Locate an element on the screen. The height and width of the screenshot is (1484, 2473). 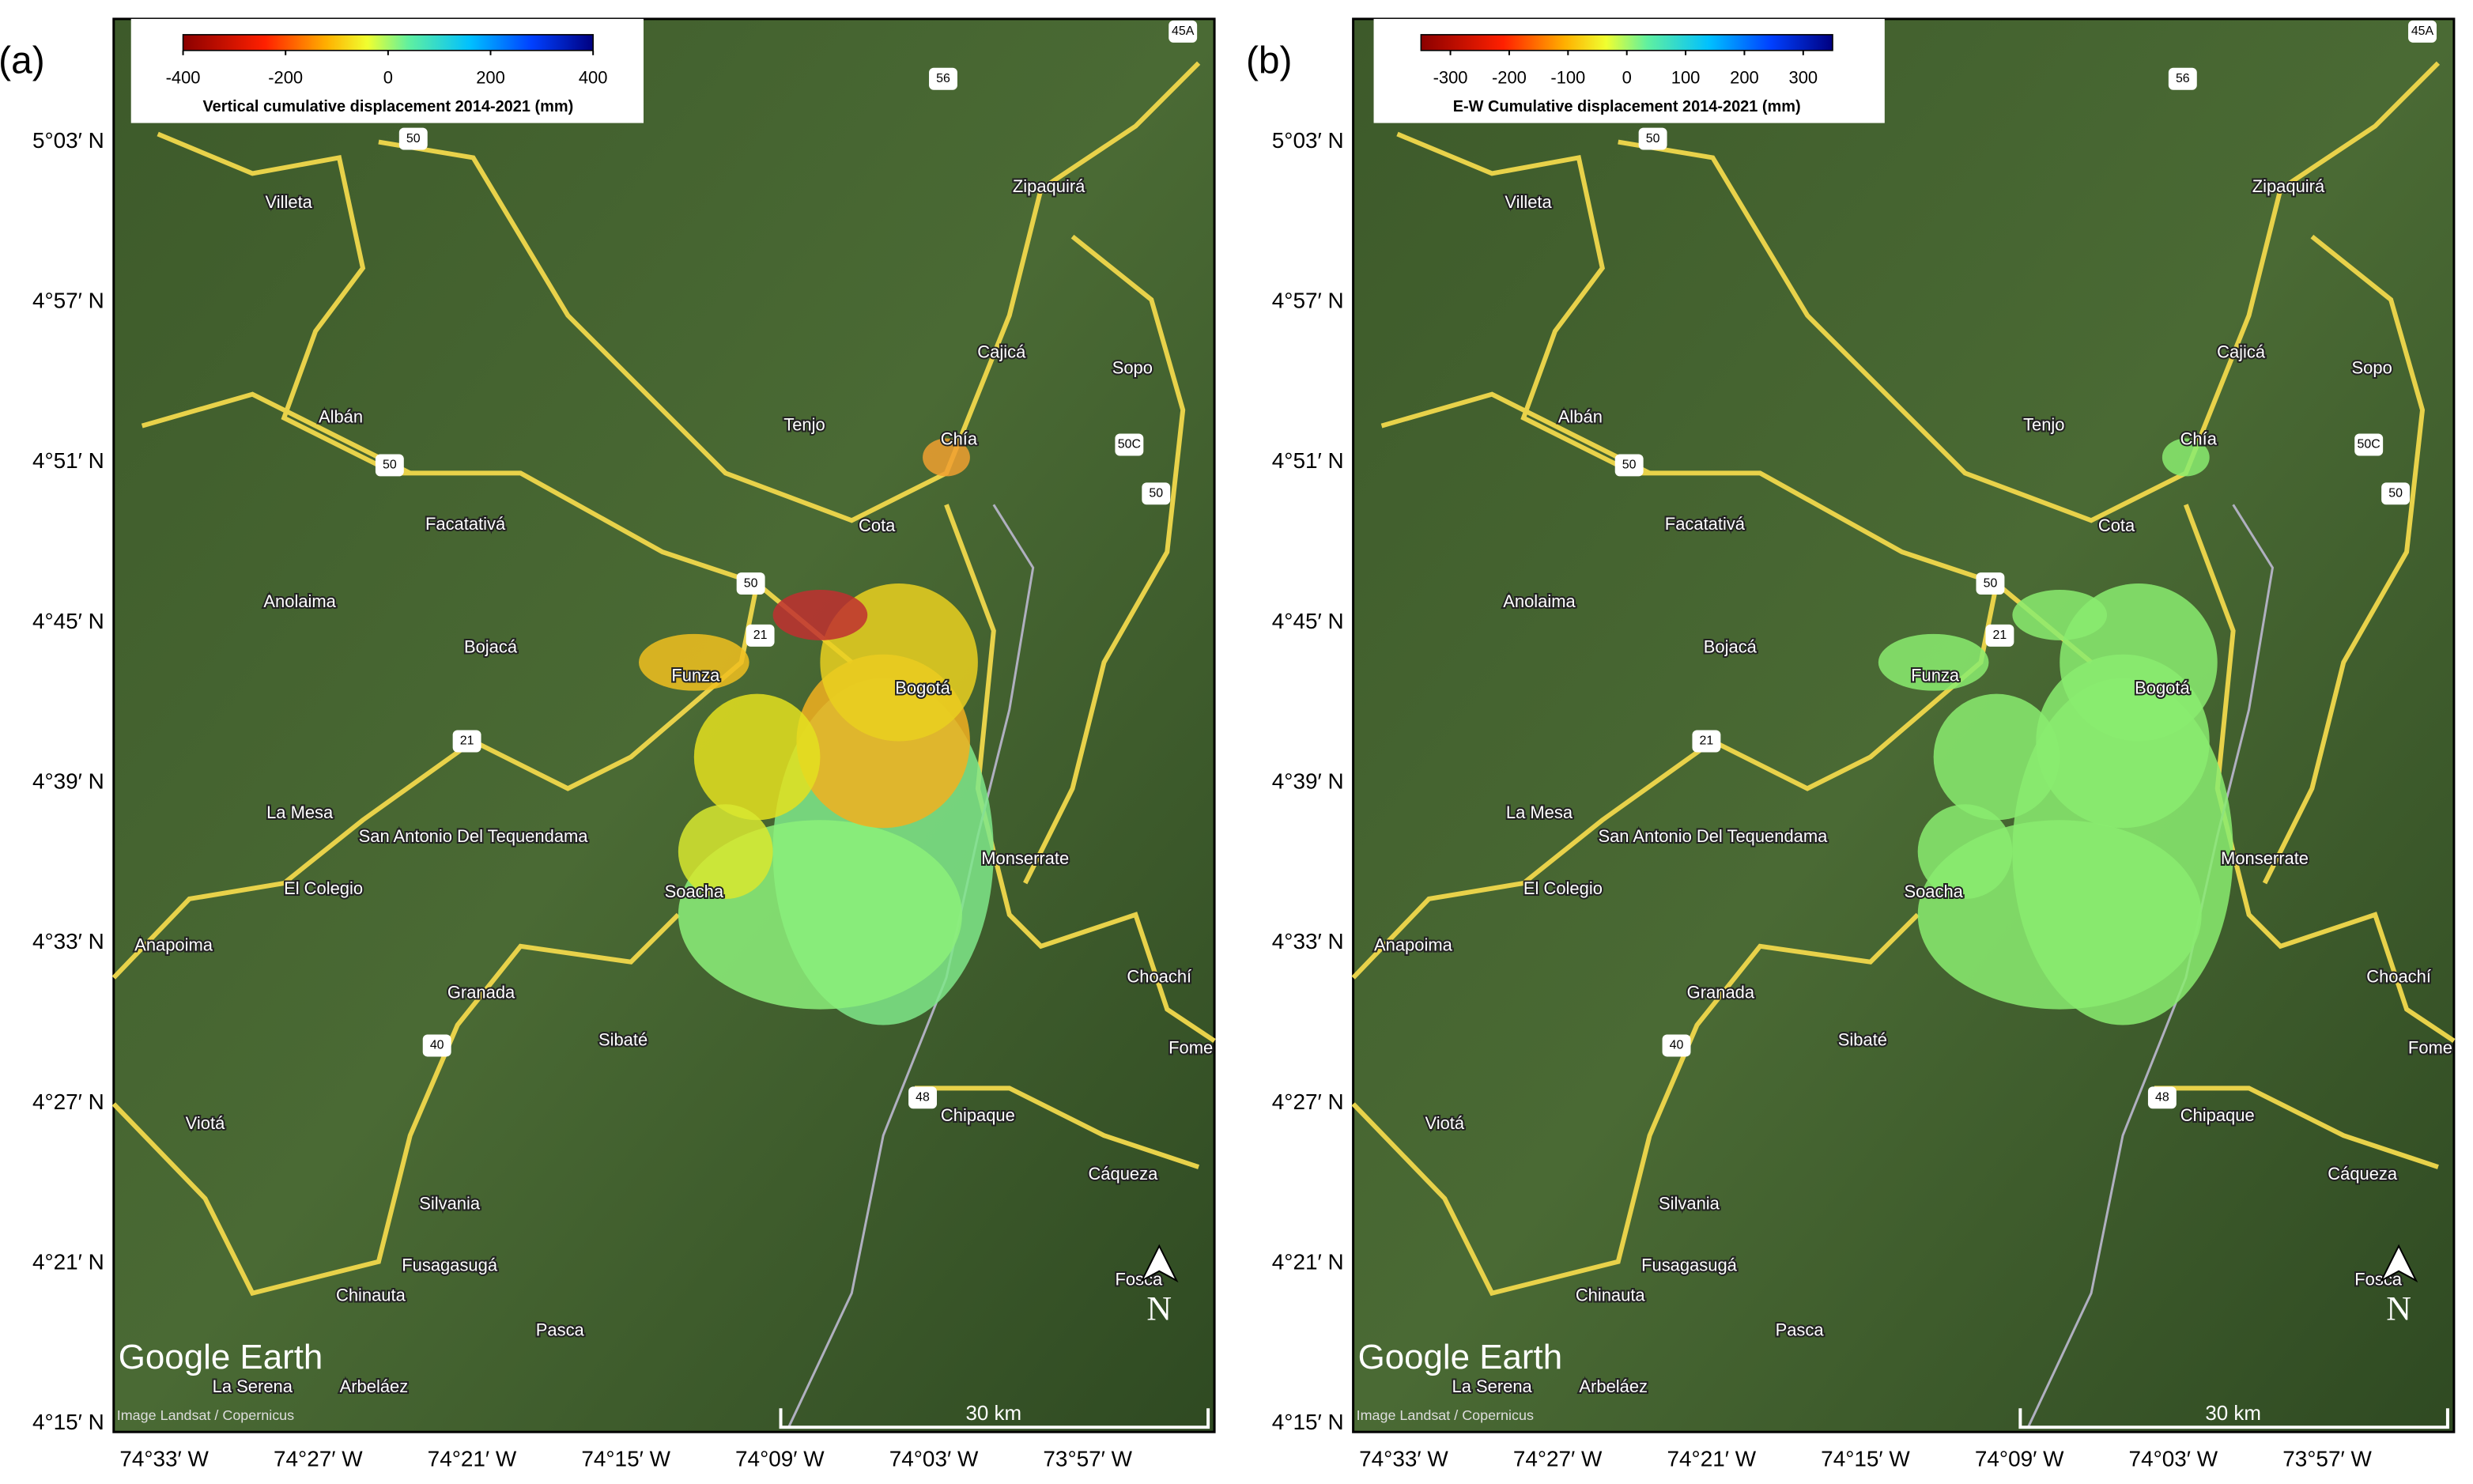
place-label: Chía is located at coordinates (2199, 438).